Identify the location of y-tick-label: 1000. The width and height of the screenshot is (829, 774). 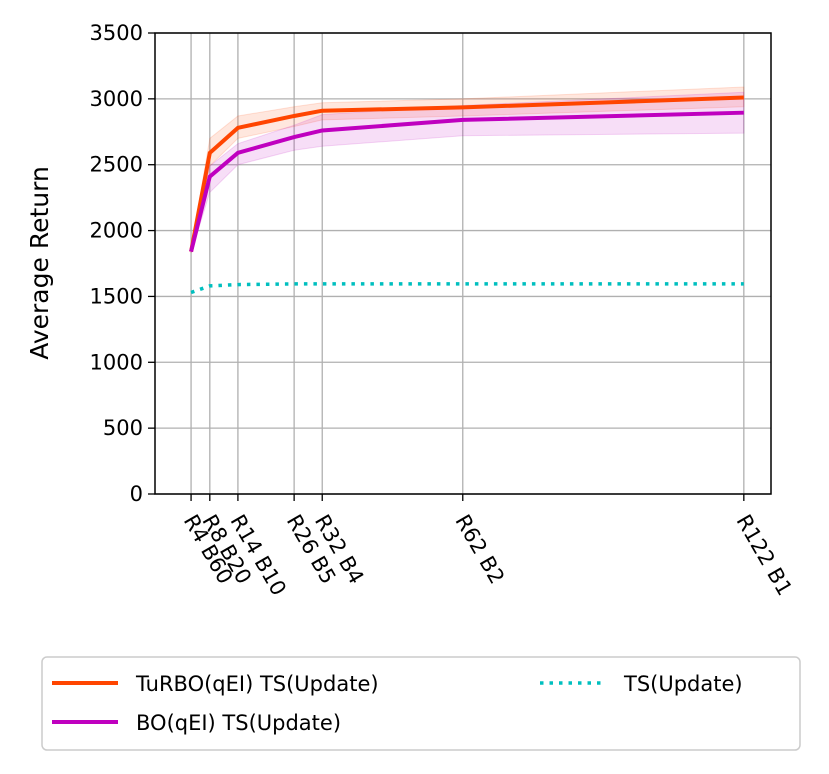
(116, 362).